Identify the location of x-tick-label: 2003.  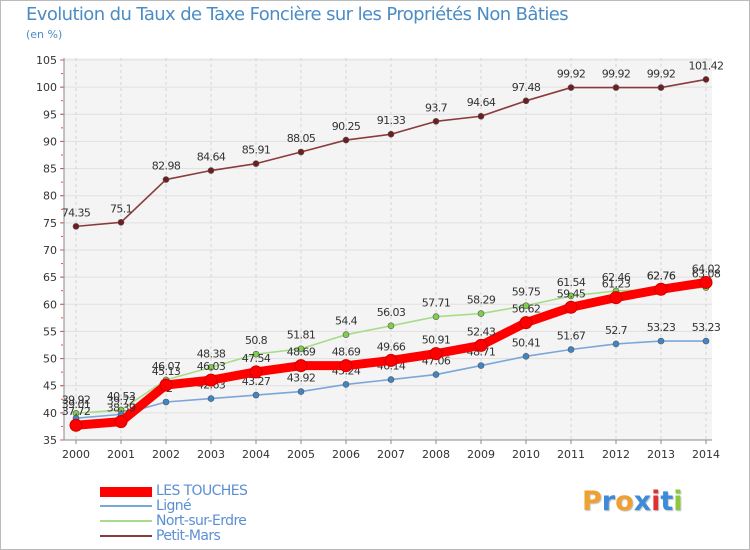
(211, 454).